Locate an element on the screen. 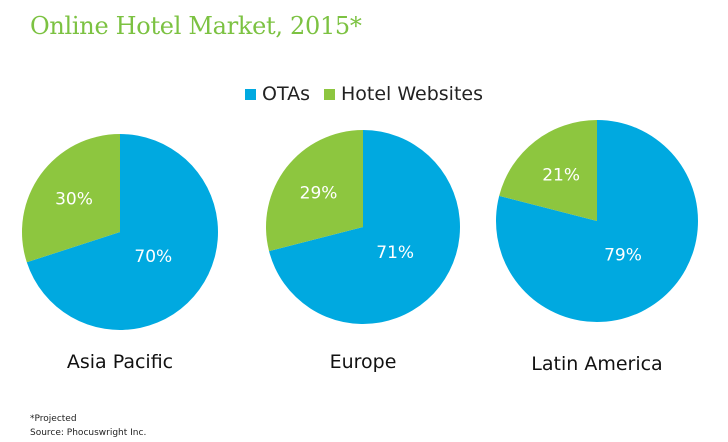  slice-latin-america-hotel-websites is located at coordinates (548, 170).